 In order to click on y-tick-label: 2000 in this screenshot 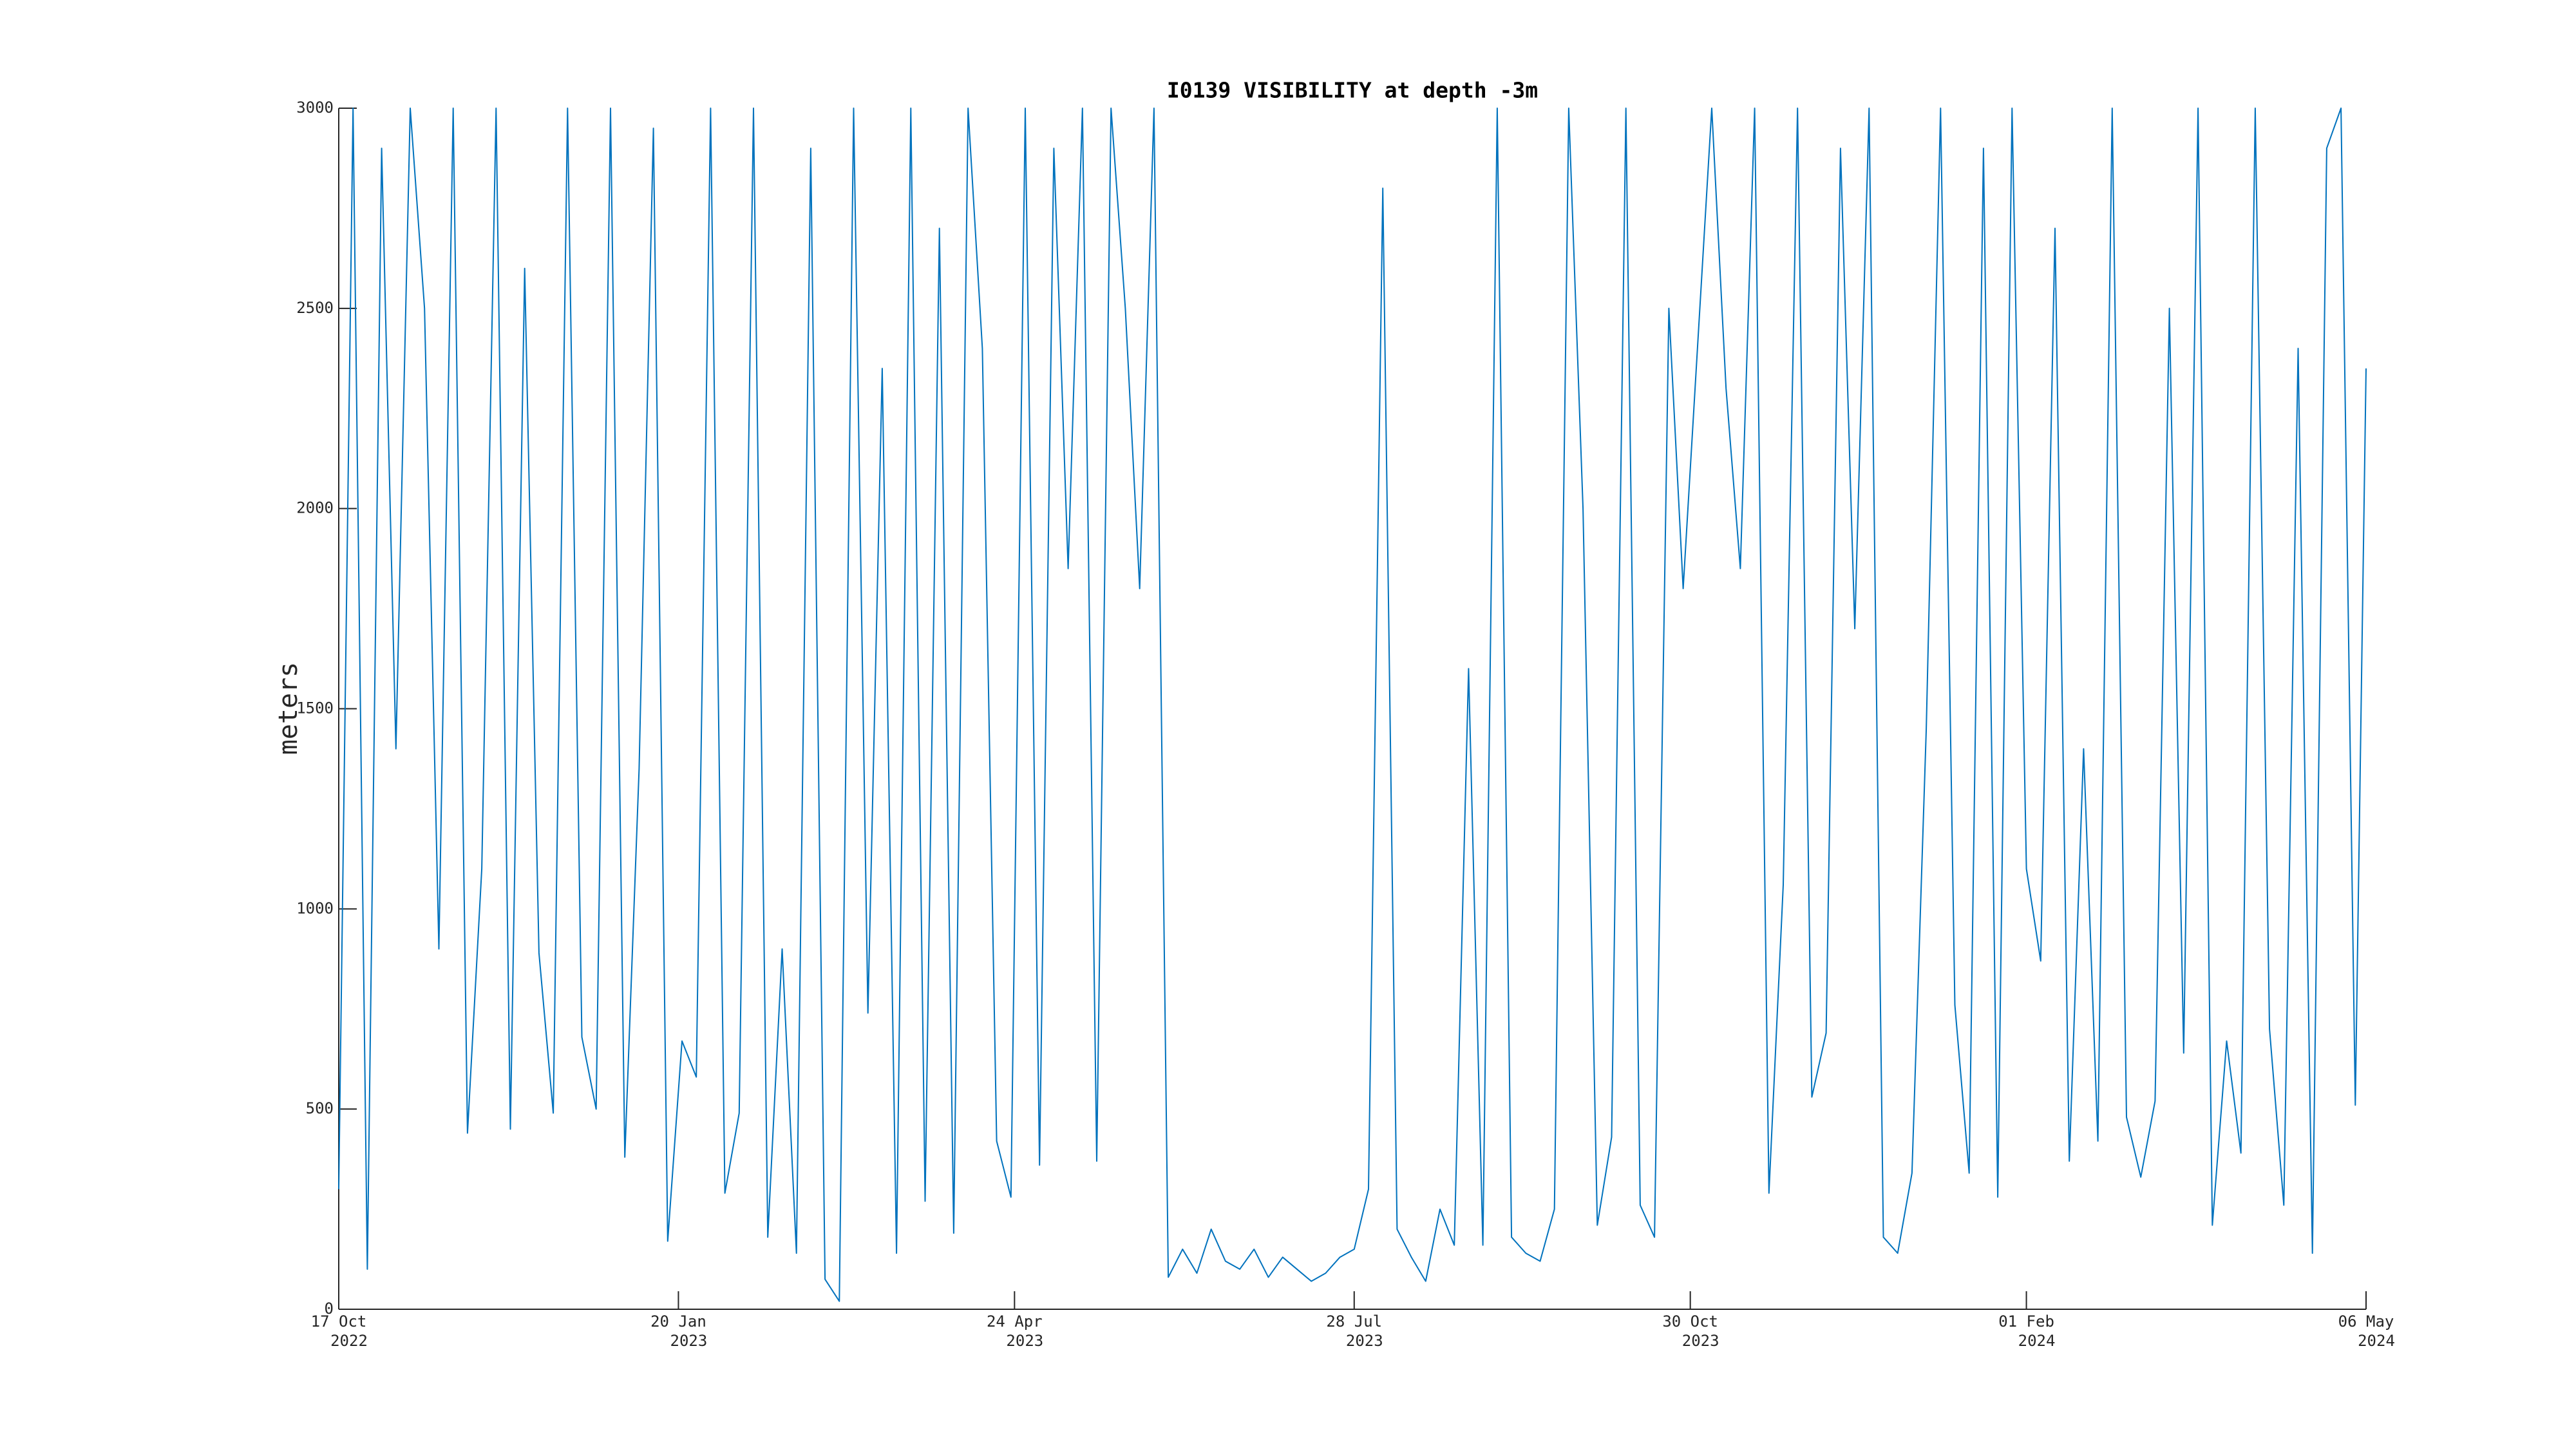, I will do `click(315, 508)`.